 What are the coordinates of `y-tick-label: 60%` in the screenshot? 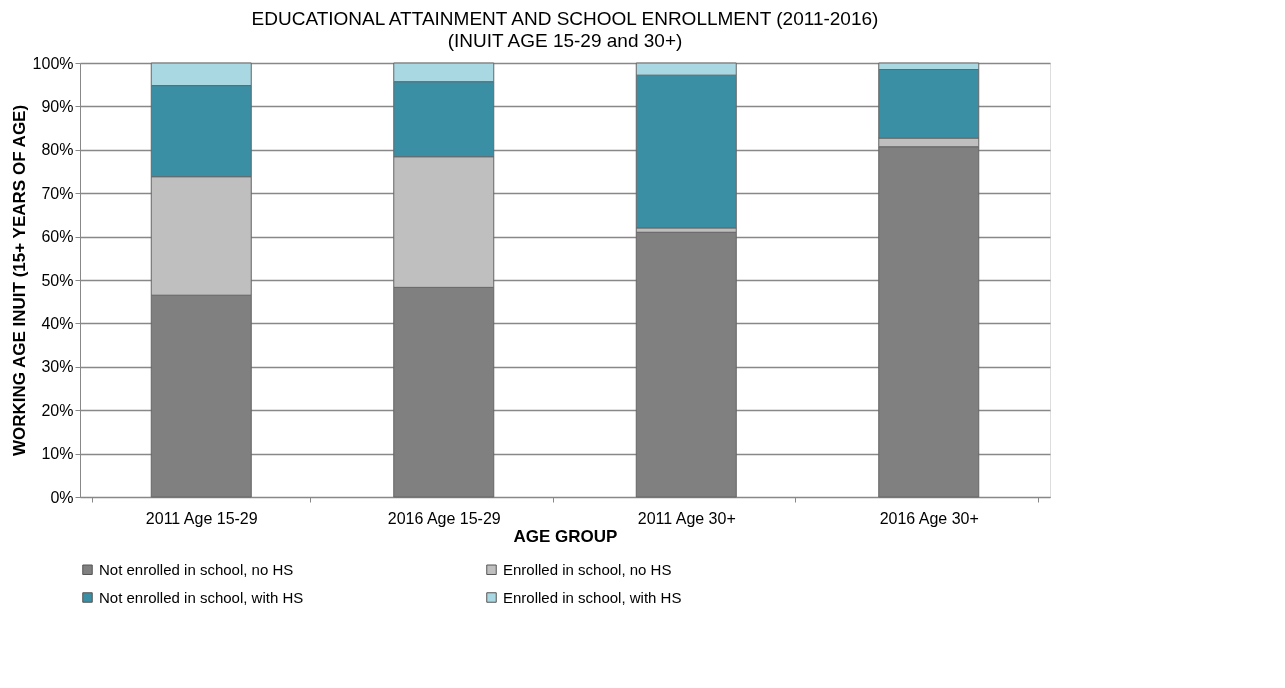 It's located at (57, 237).